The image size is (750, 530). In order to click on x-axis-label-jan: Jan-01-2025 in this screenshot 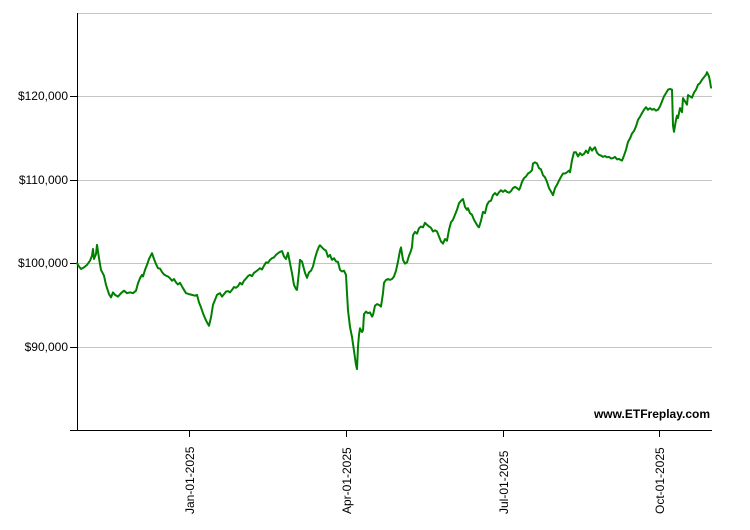, I will do `click(189, 480)`.